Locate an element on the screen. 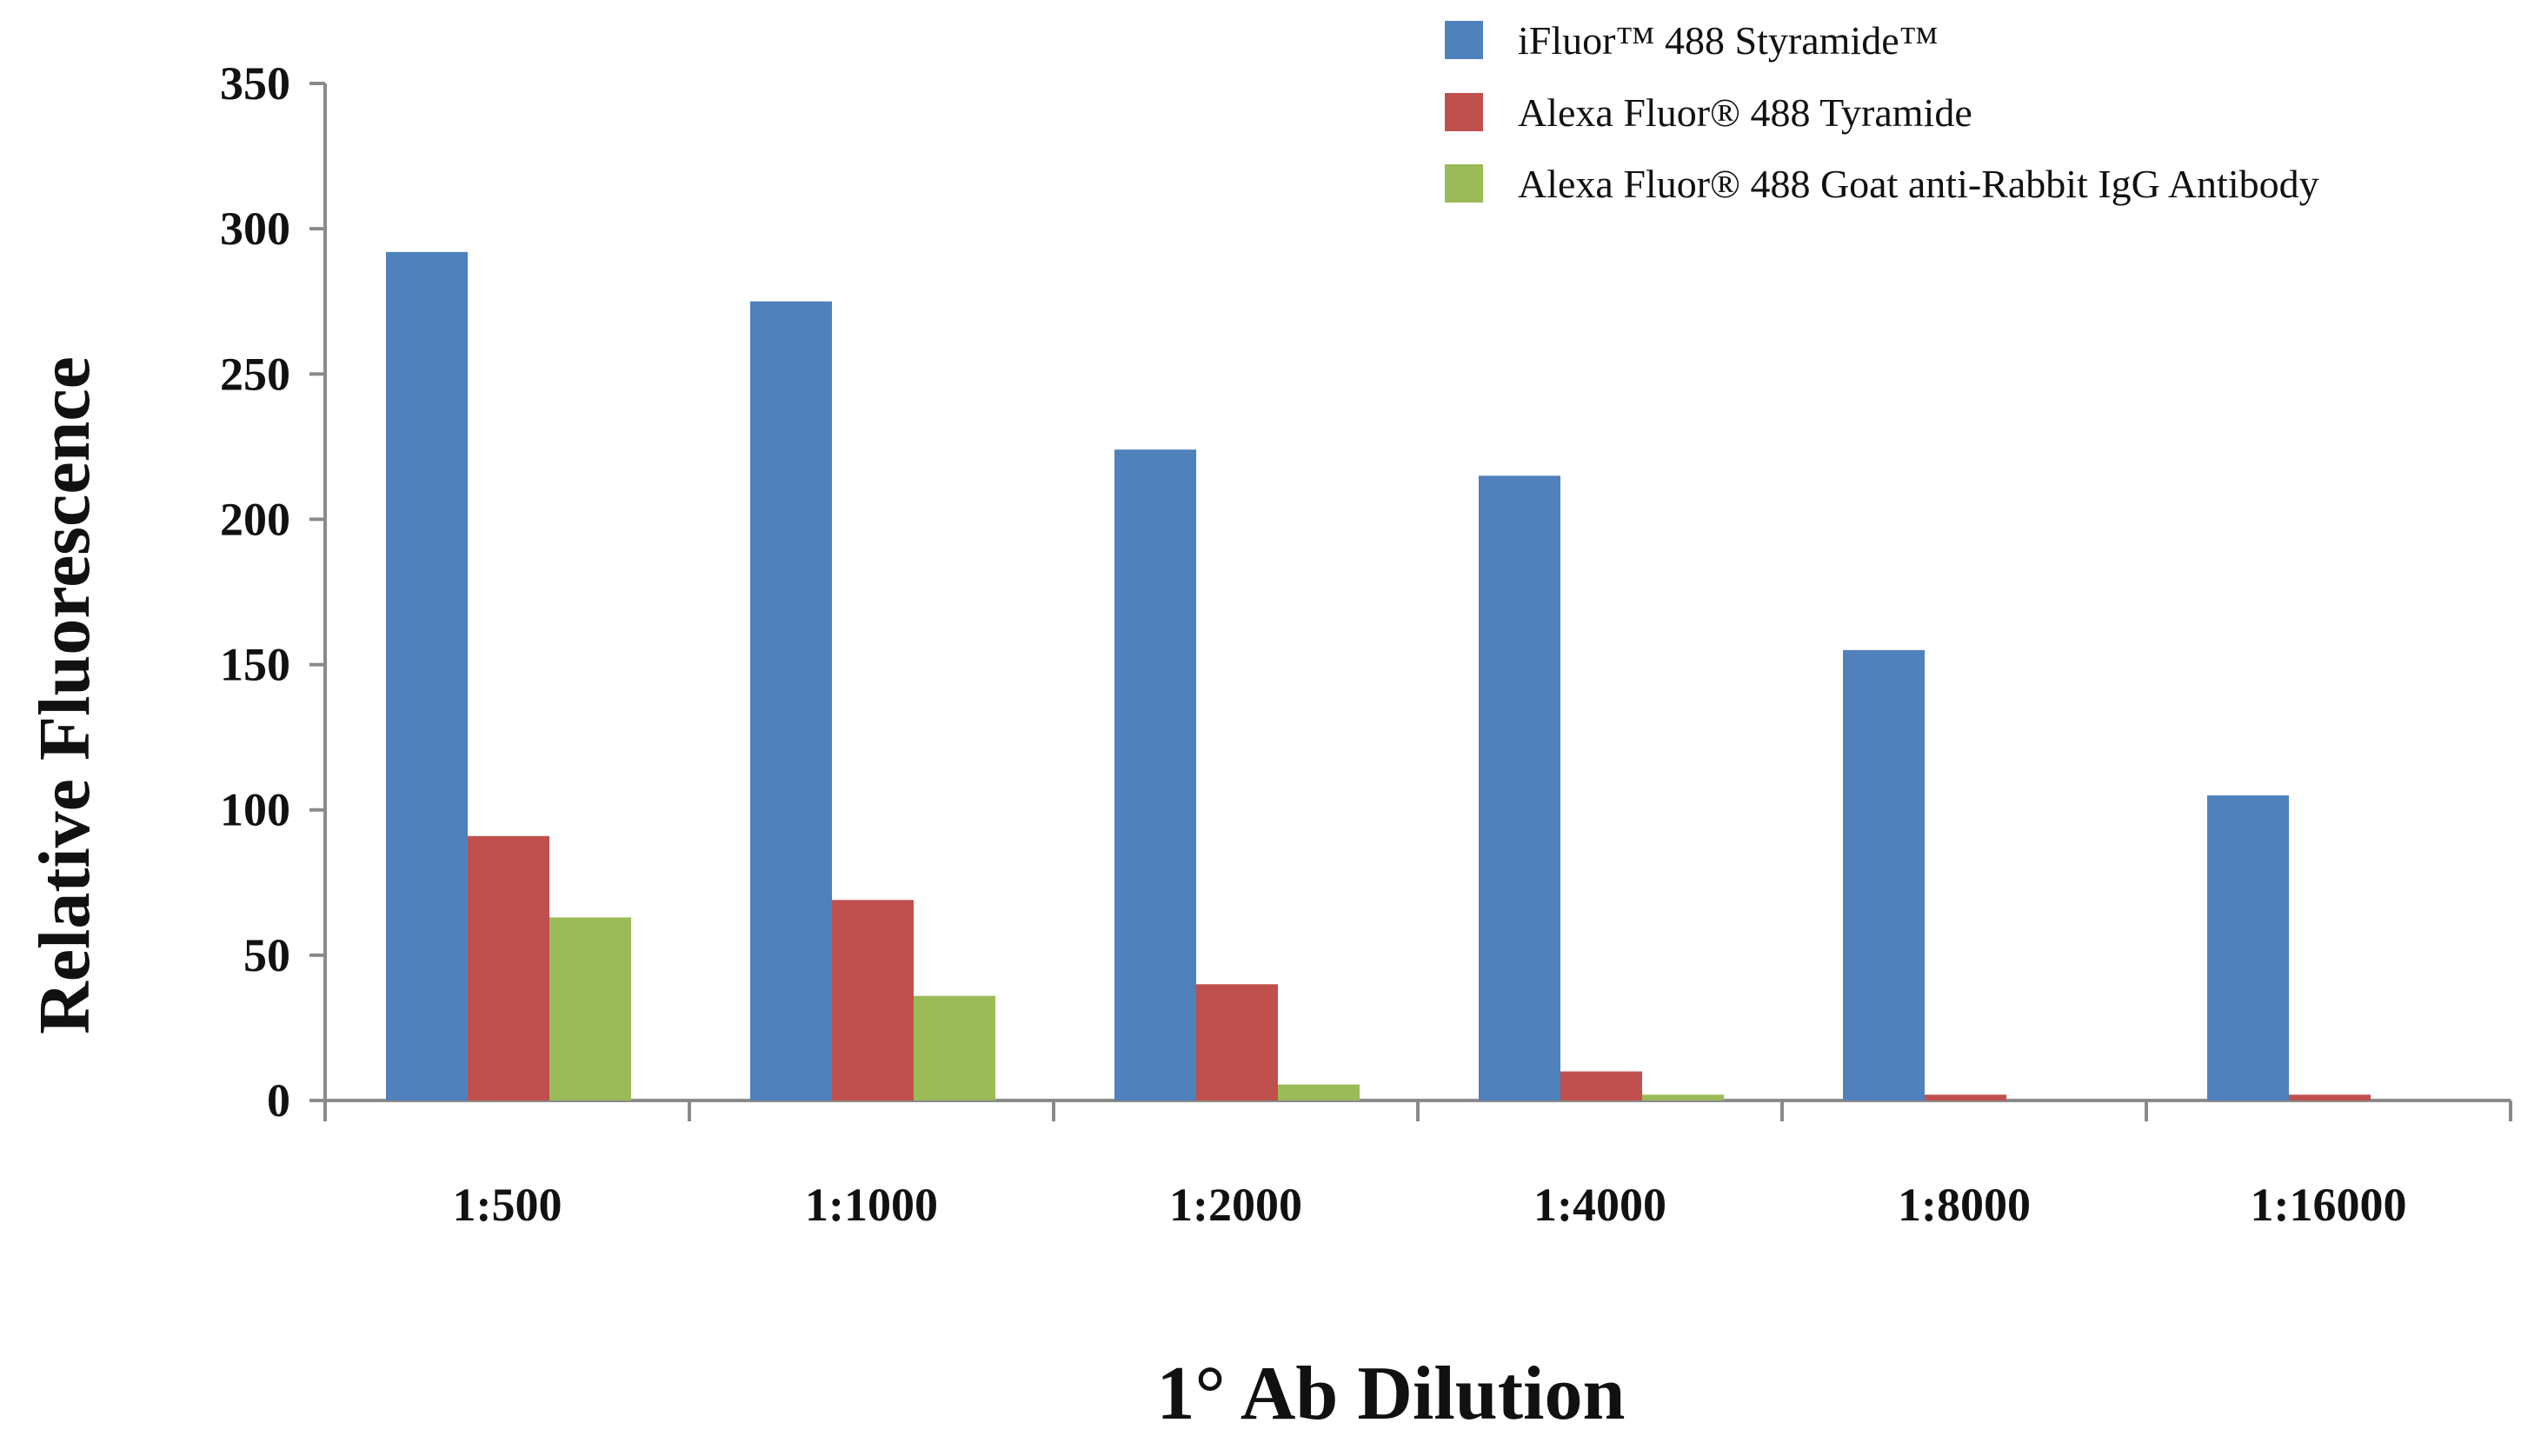  y-tick-label: 300 is located at coordinates (255, 229).